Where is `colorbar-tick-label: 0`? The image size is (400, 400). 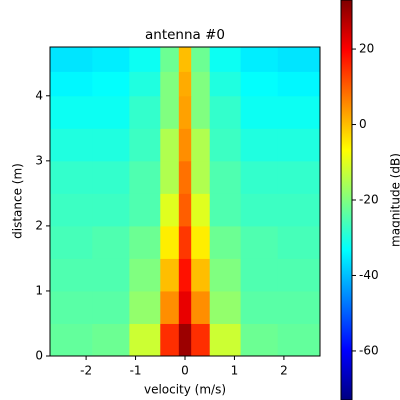 colorbar-tick-label: 0 is located at coordinates (363, 124).